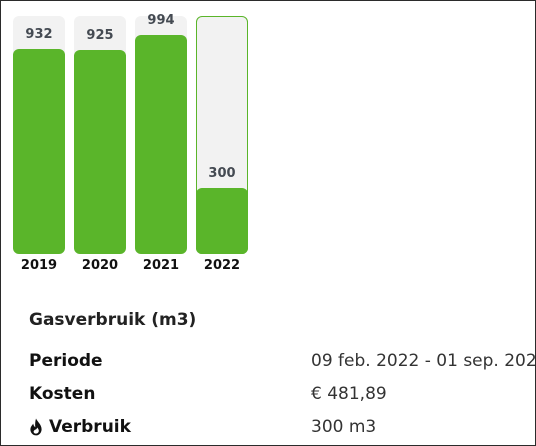 This screenshot has width=536, height=446. Describe the element at coordinates (100, 35) in the screenshot. I see `bar-value-label: 925` at that location.